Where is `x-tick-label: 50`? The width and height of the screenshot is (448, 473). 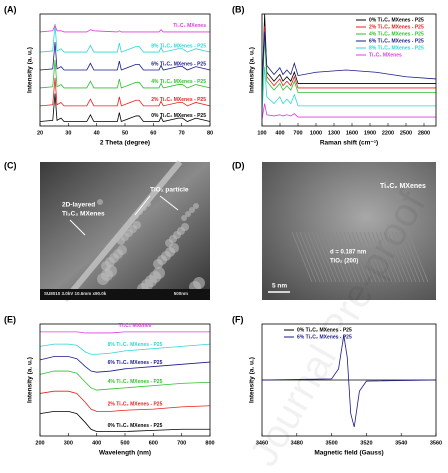
x-tick-label: 50 is located at coordinates (125, 133).